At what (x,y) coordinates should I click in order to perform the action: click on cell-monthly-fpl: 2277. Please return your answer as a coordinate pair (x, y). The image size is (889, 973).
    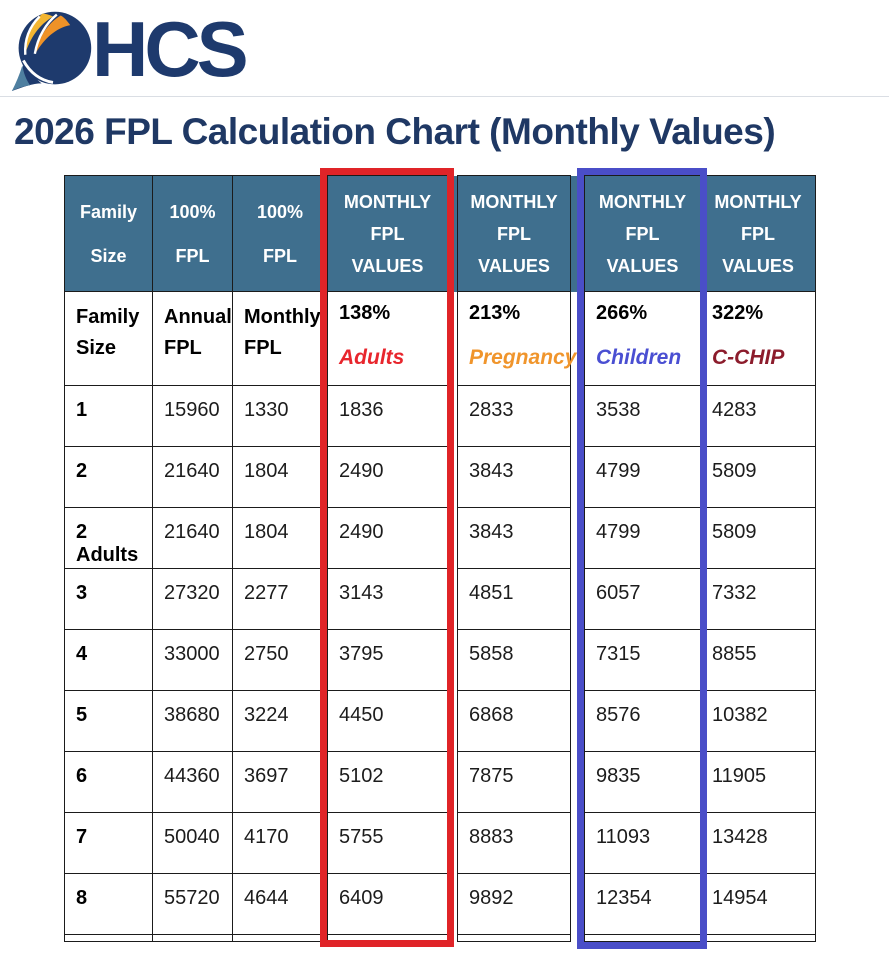
    Looking at the image, I should click on (280, 599).